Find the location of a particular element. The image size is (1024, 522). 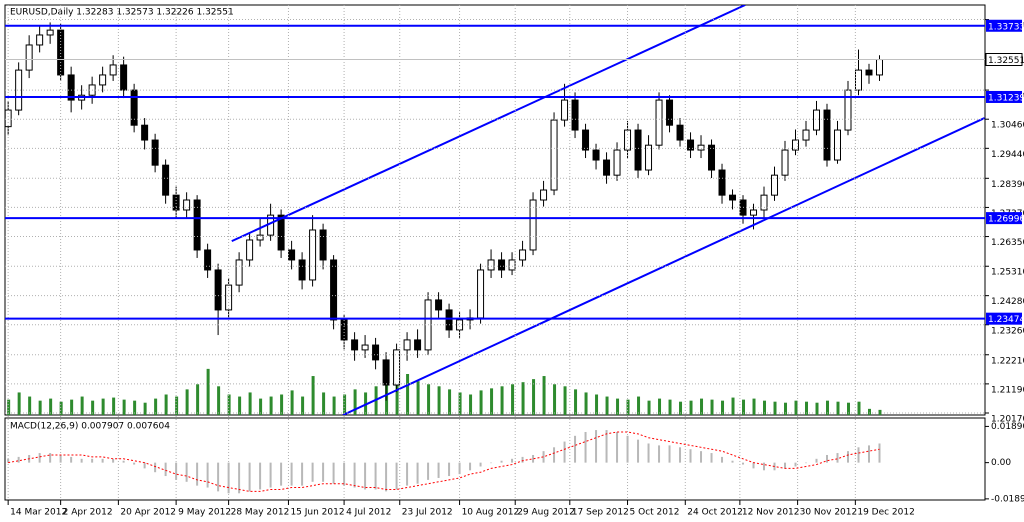

y-tick-label: 1.26350 is located at coordinates (1007, 243).